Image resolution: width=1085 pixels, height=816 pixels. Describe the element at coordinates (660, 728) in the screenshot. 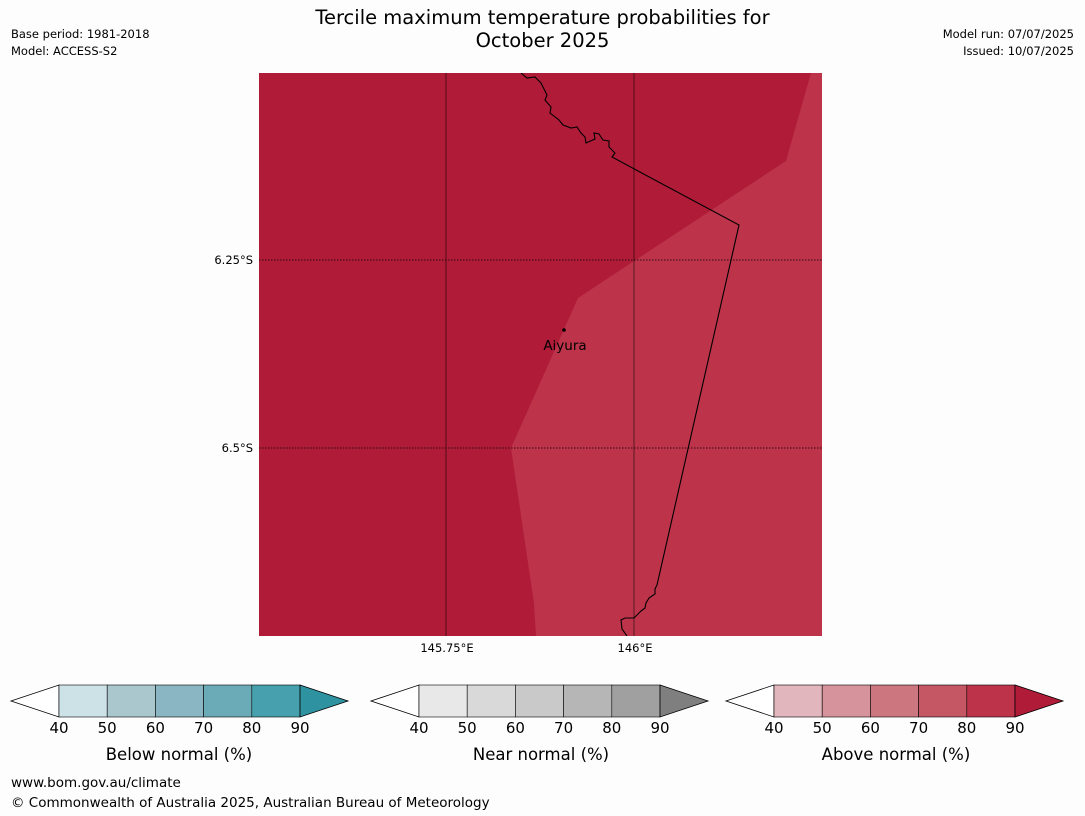

I see `legend-near-normal-tick: 90` at that location.